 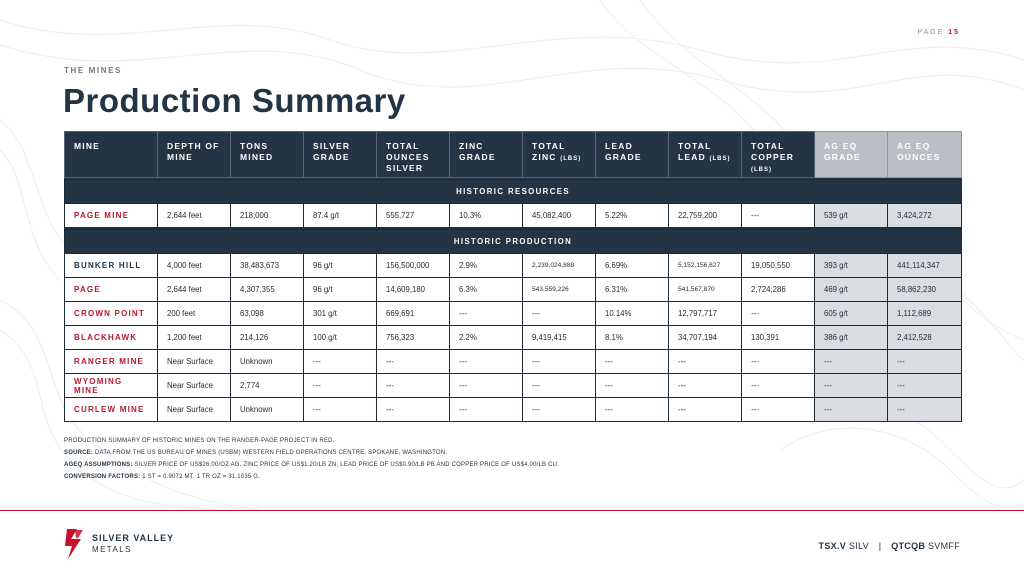 I want to click on company-logo: SILVER VALLEY METALS, so click(x=118, y=544).